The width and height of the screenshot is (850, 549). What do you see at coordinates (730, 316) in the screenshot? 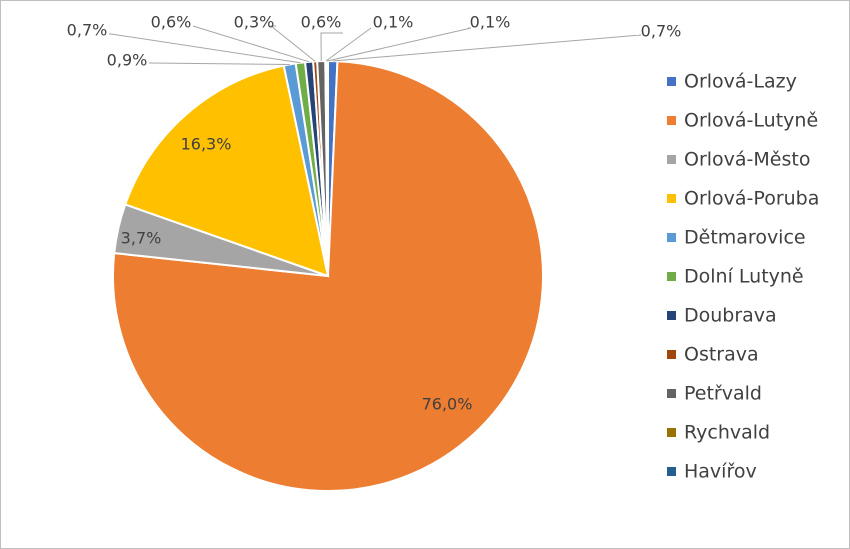
I see `legend-label-doubrava: Doubrava` at bounding box center [730, 316].